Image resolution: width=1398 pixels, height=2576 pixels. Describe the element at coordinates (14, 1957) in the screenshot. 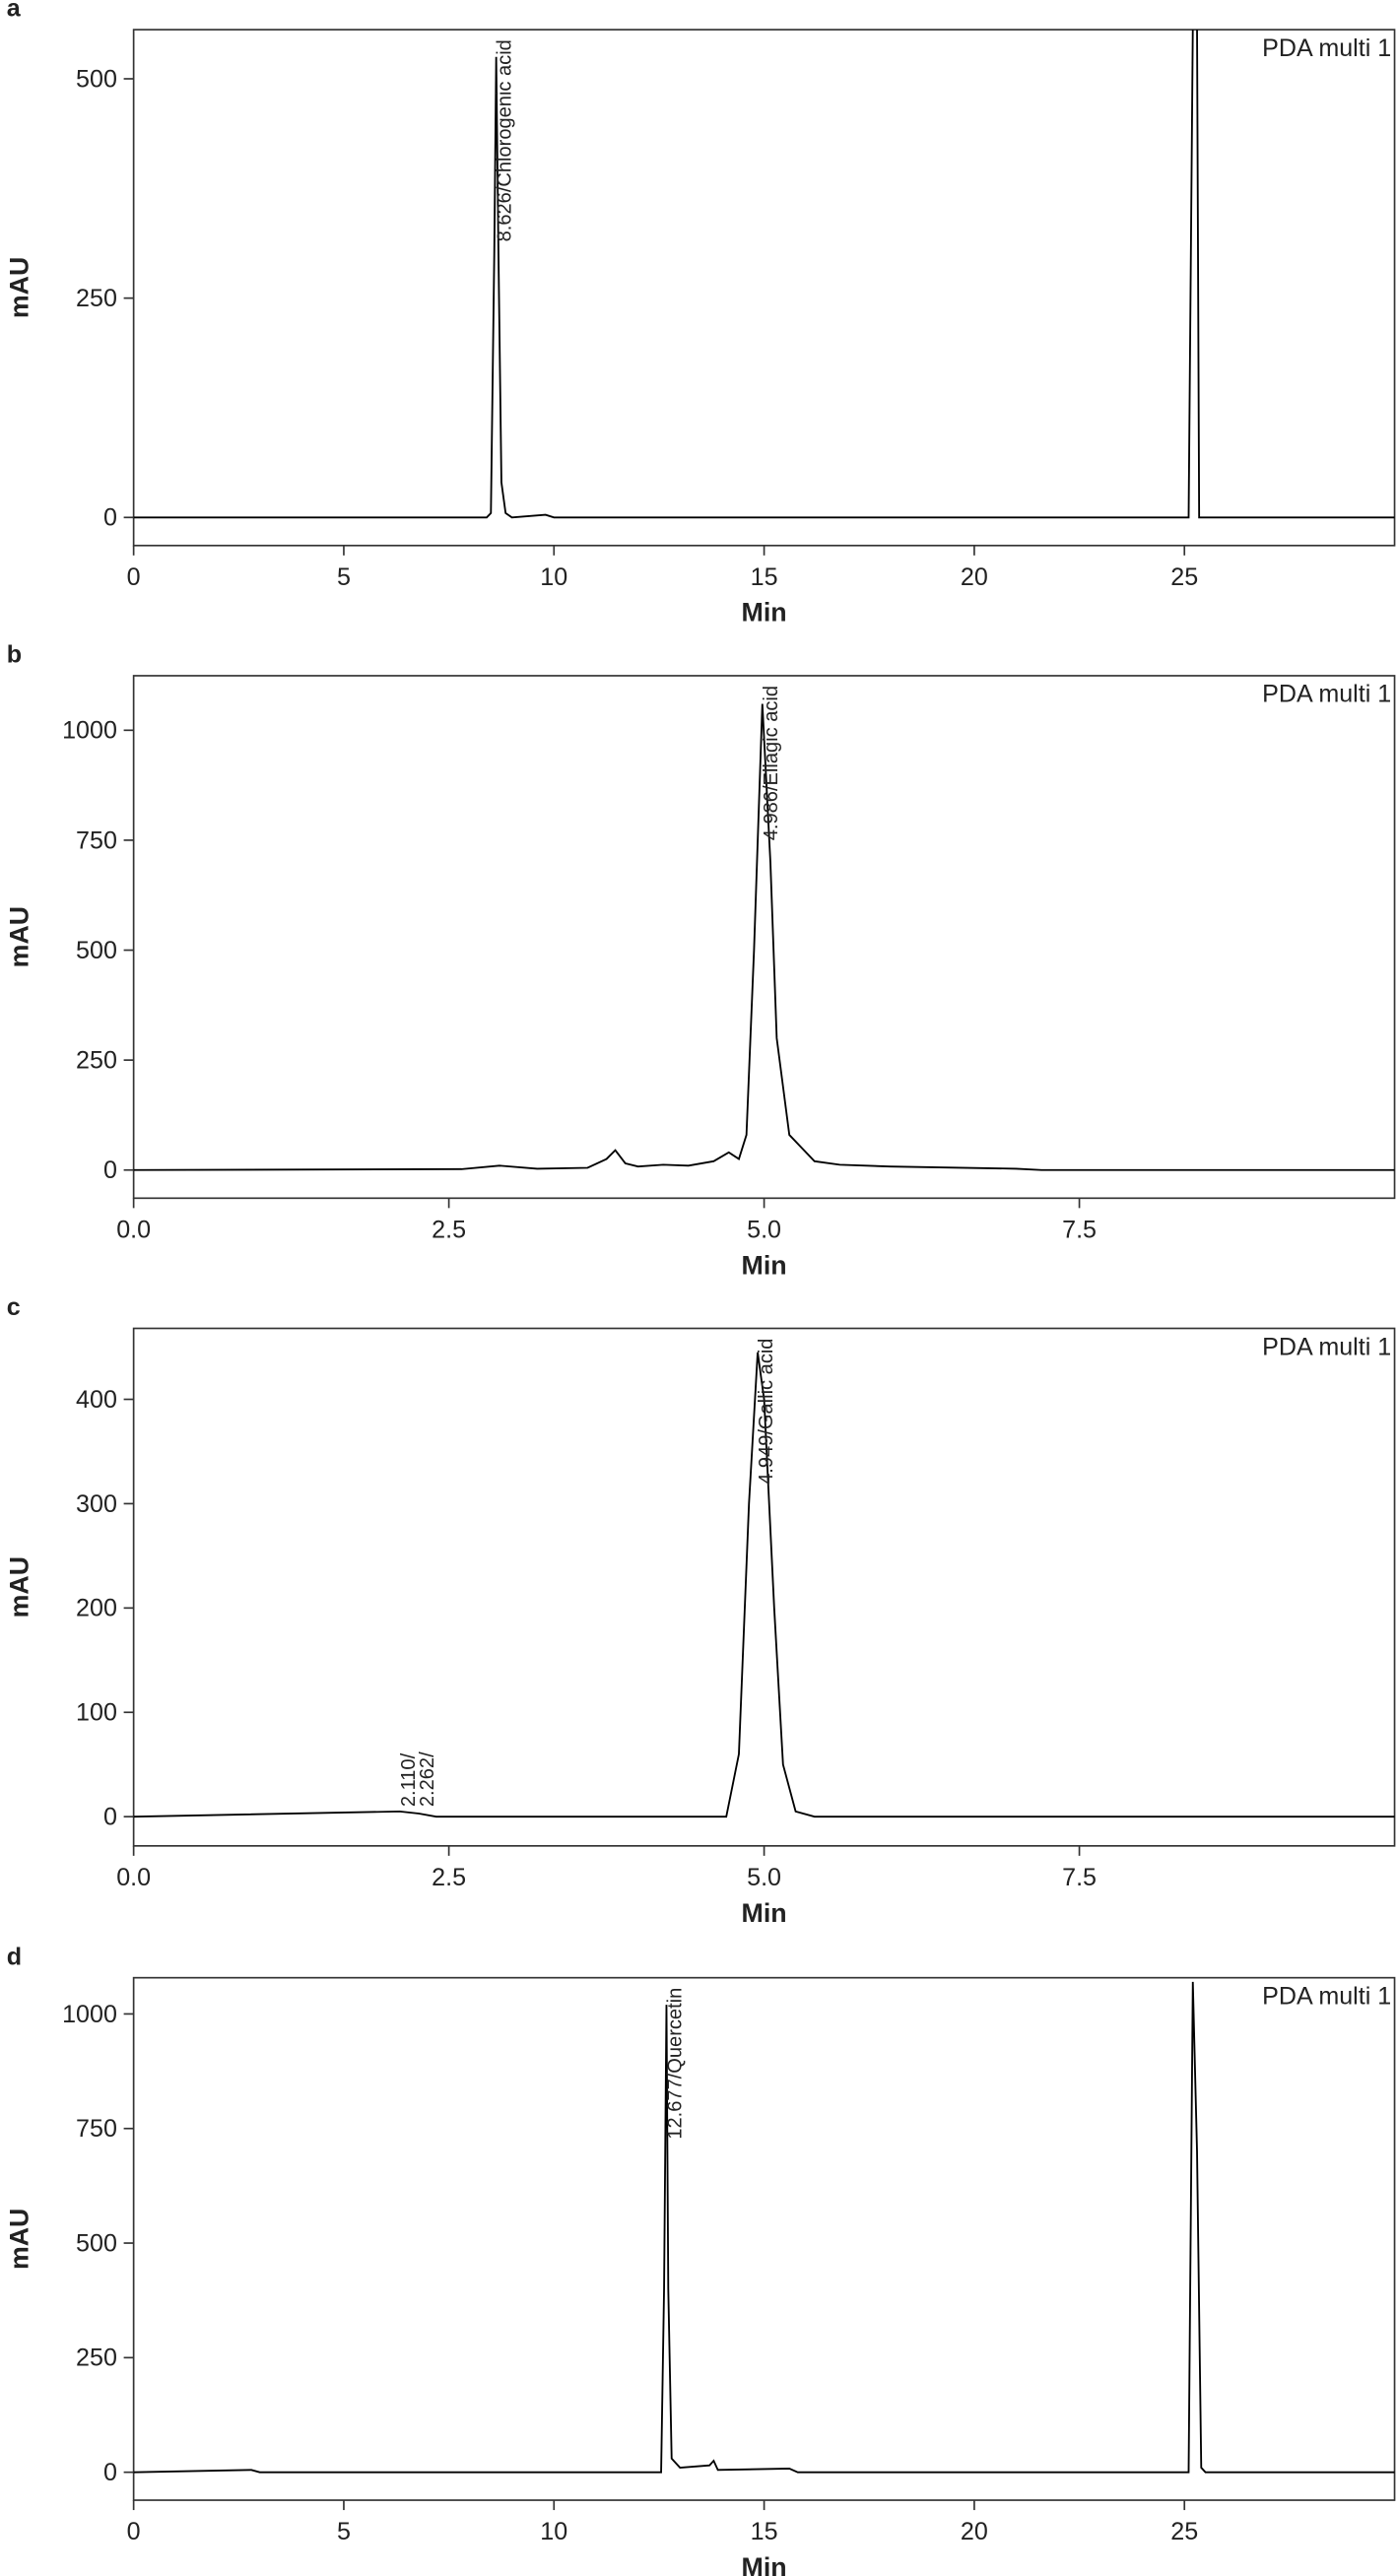

I see `panel-letter: d` at that location.